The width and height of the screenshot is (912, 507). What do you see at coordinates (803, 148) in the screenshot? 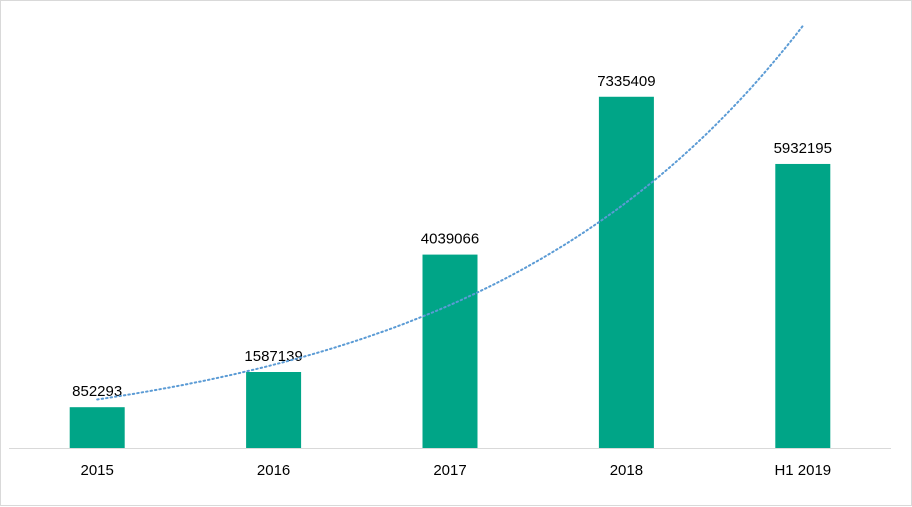
I see `data-label: 5932195` at bounding box center [803, 148].